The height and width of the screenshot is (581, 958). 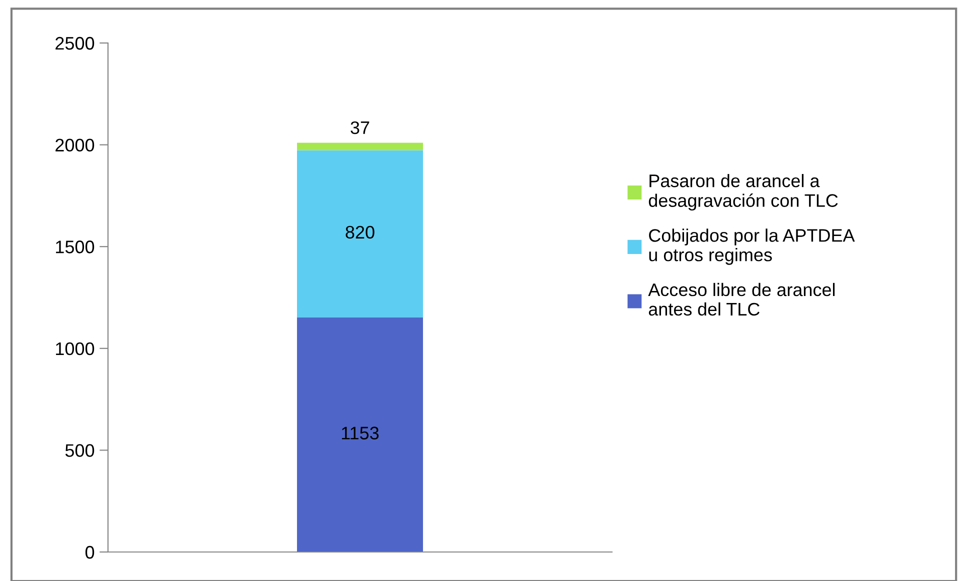 I want to click on legend-label: Cobijados por la APTDEA u otros regimes, so click(x=752, y=246).